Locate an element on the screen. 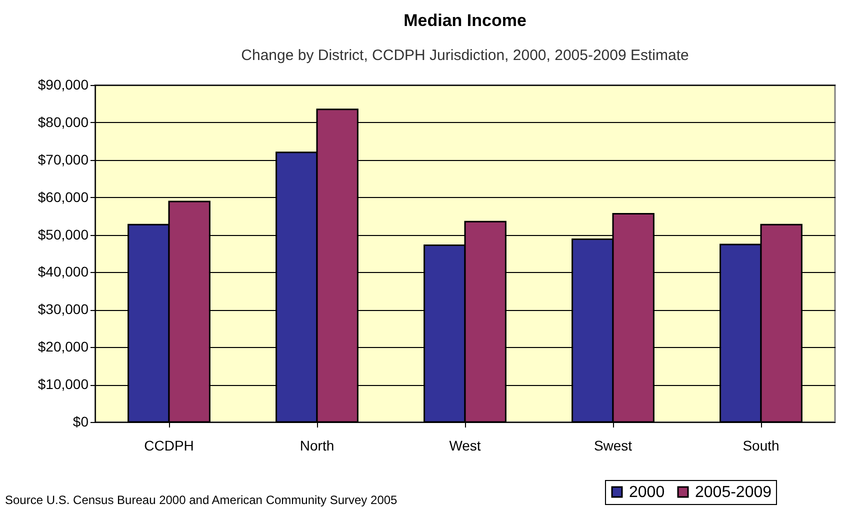 The image size is (843, 529). y-tick-label: $40,000 is located at coordinates (63, 272).